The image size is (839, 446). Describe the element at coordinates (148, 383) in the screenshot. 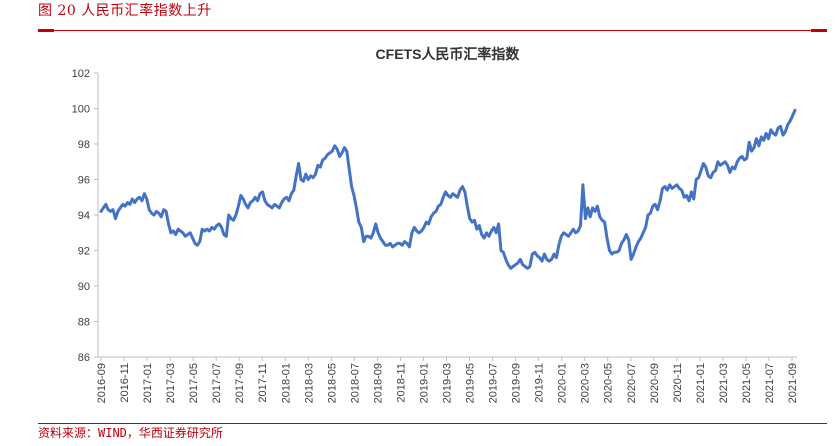

I see `x-tick-label: 2017-01` at that location.